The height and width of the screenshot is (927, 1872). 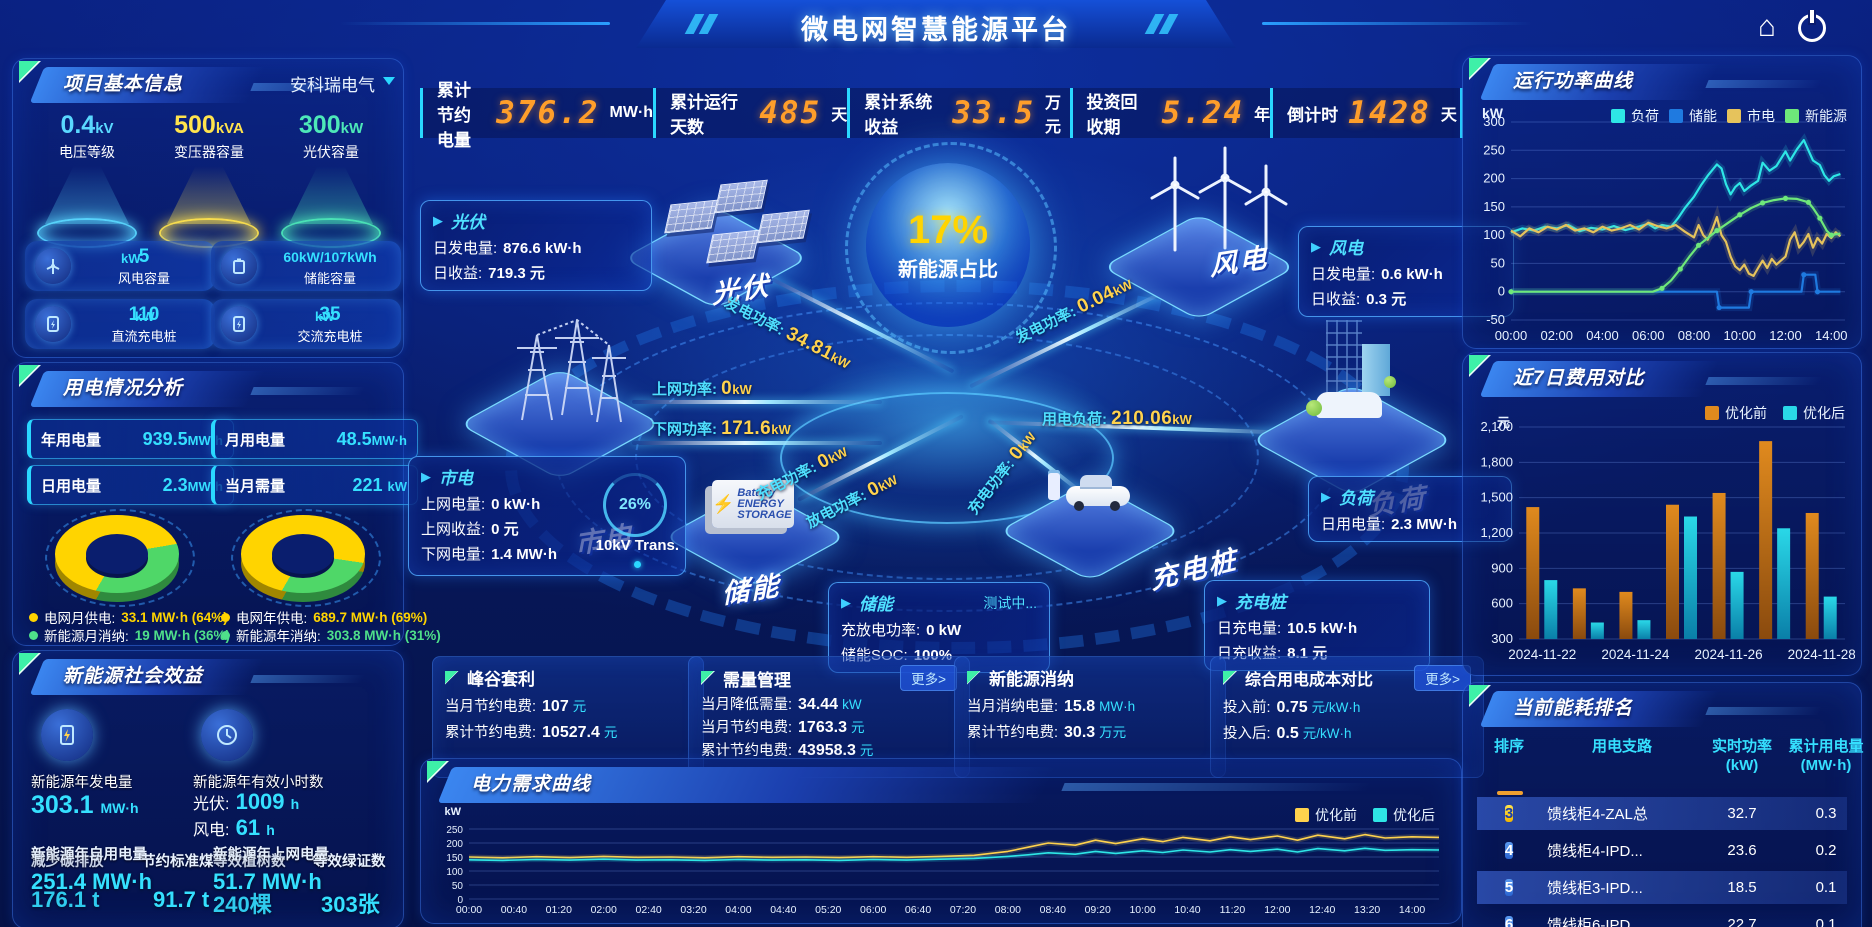 I want to click on stat-wind-capacity: 5 风电容量 kW, so click(x=120, y=266).